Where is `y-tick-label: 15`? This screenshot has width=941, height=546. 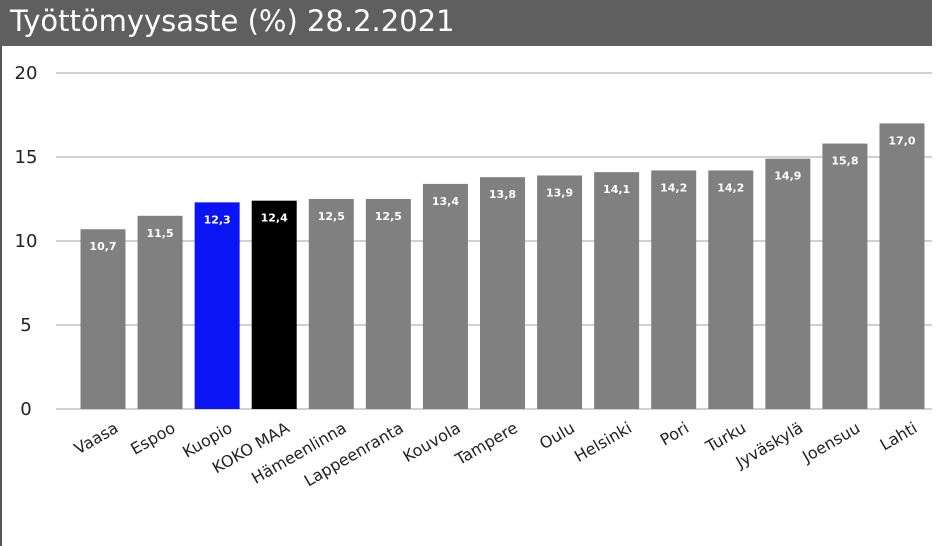 y-tick-label: 15 is located at coordinates (26, 157).